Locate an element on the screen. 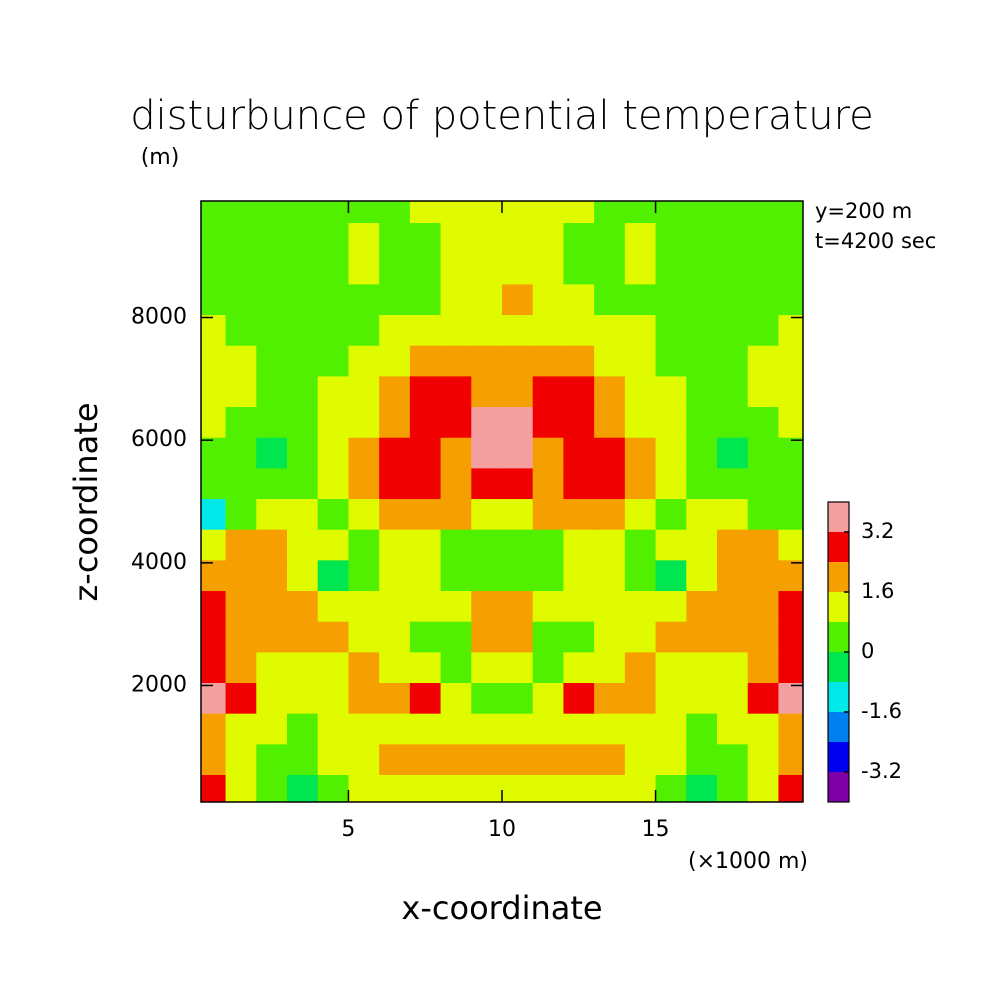  colorbar-tick-label: 3.2 is located at coordinates (877, 531).